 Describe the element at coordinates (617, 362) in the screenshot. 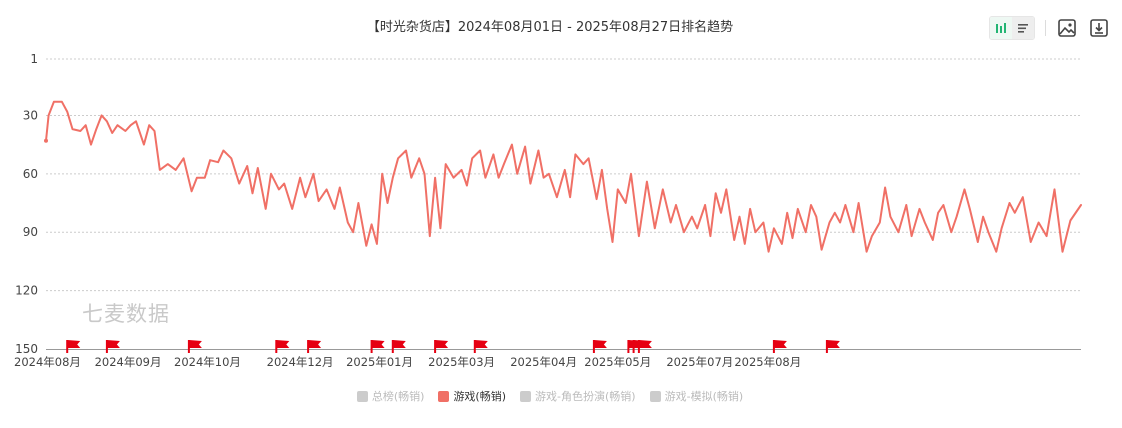

I see `x-tick-label-7: 2025年05月` at that location.